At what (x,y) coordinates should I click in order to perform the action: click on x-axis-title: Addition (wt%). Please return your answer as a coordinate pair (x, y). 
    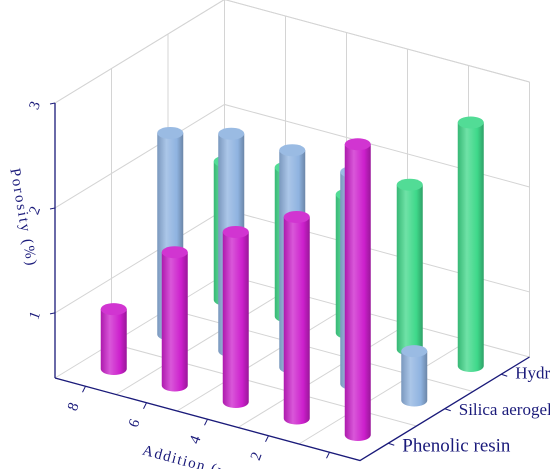
    Looking at the image, I should click on (199, 456).